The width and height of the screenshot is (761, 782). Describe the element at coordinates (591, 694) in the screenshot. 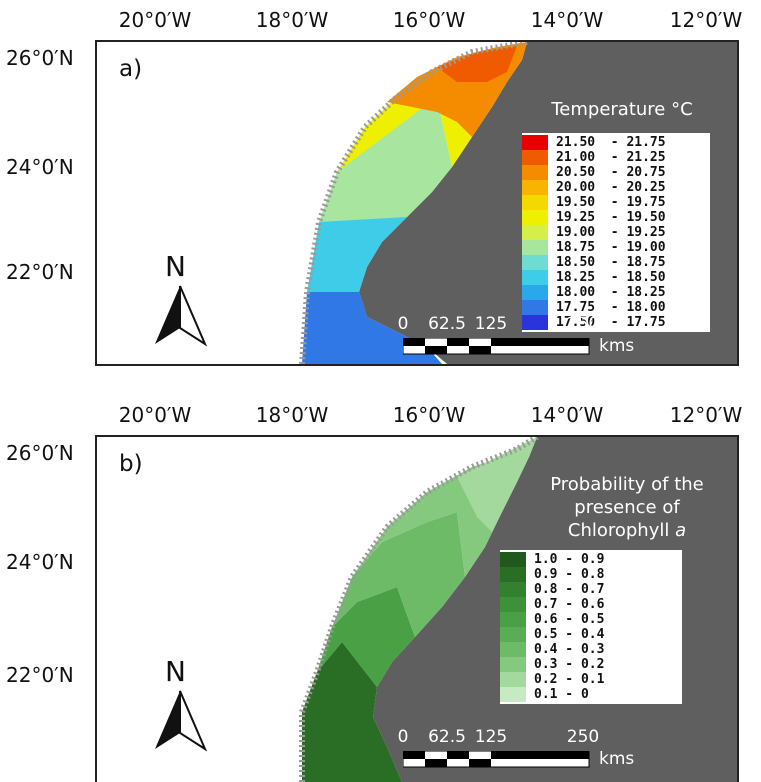

I see `legend-item: 0.1 - 0` at that location.